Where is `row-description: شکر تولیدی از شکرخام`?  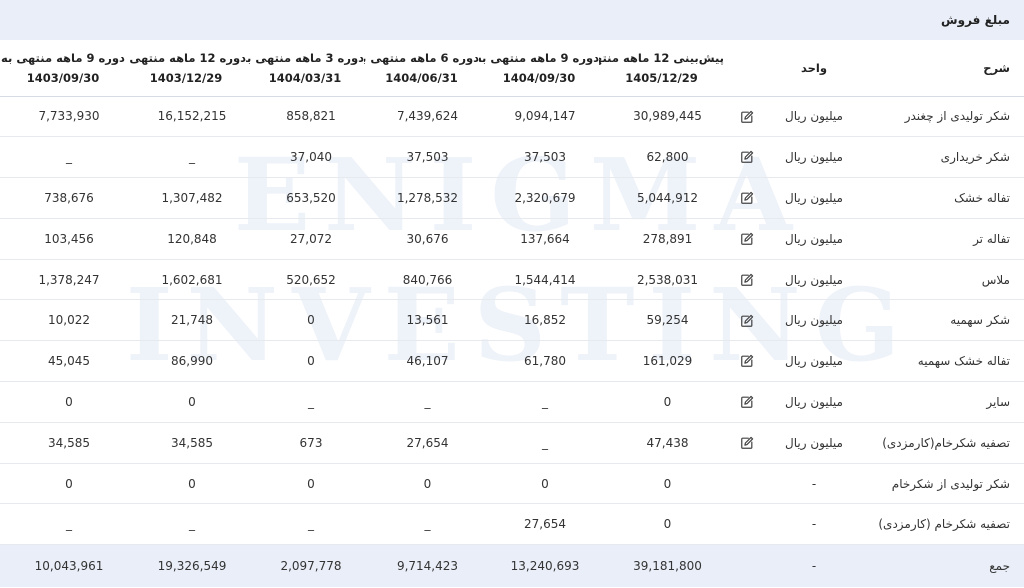
row-description: شکر تولیدی از شکرخام is located at coordinates (941, 484).